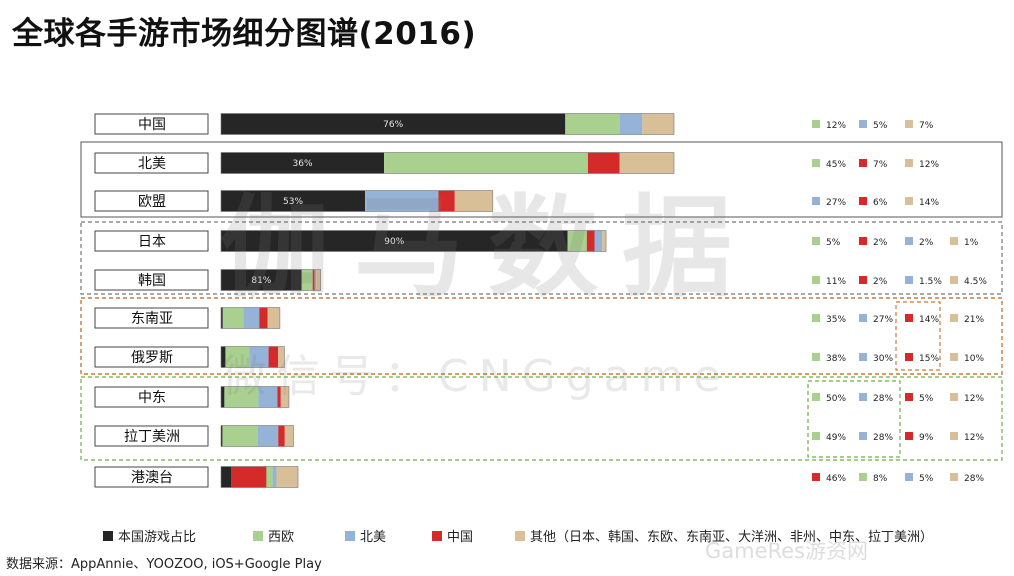 The height and width of the screenshot is (576, 1014). I want to click on group-frame-me-latam, so click(541, 418).